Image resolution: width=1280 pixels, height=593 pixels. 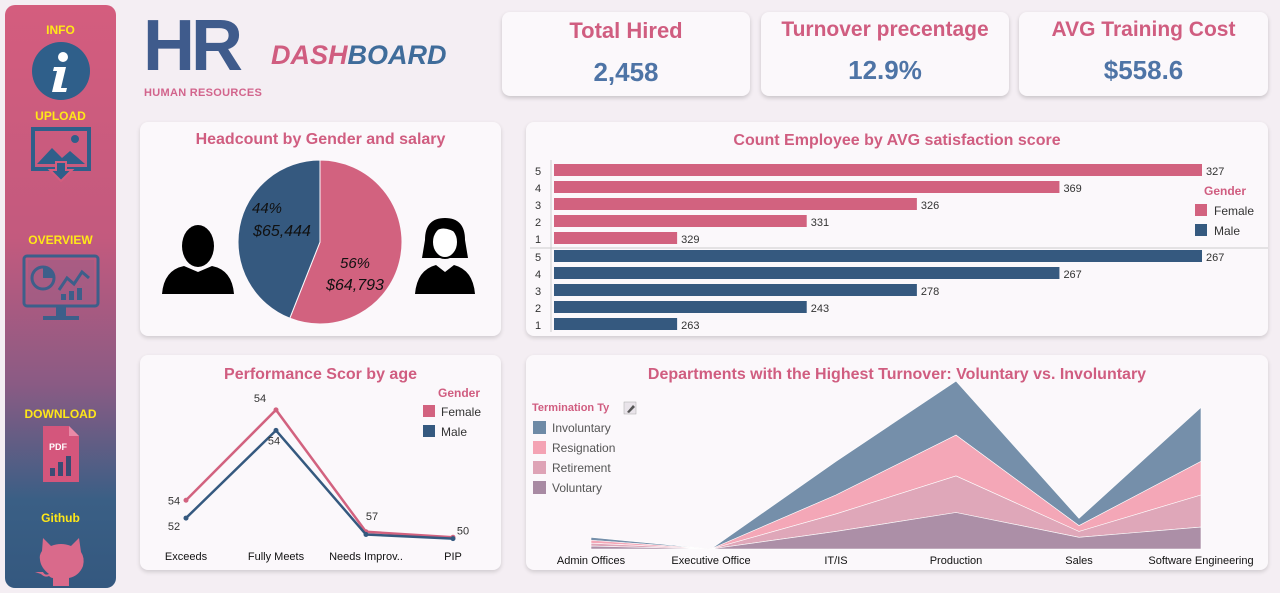 I want to click on logo-hr-text: HR, so click(x=193, y=46).